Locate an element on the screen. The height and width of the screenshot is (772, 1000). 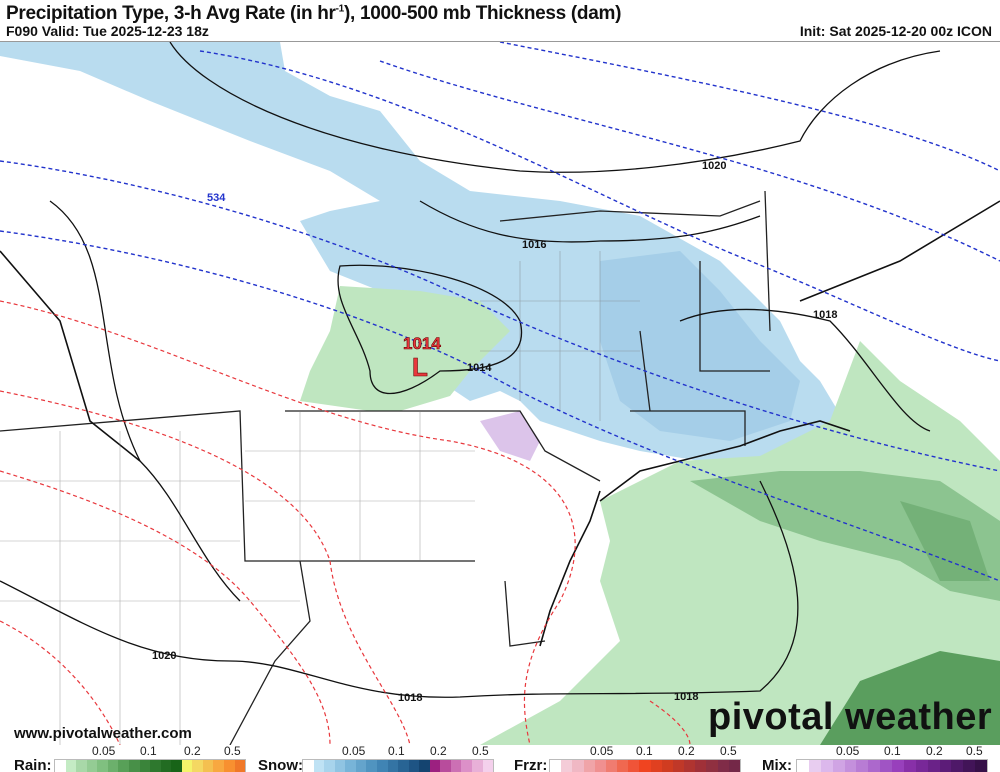
rain-heavier is located at coordinates (845, 536).